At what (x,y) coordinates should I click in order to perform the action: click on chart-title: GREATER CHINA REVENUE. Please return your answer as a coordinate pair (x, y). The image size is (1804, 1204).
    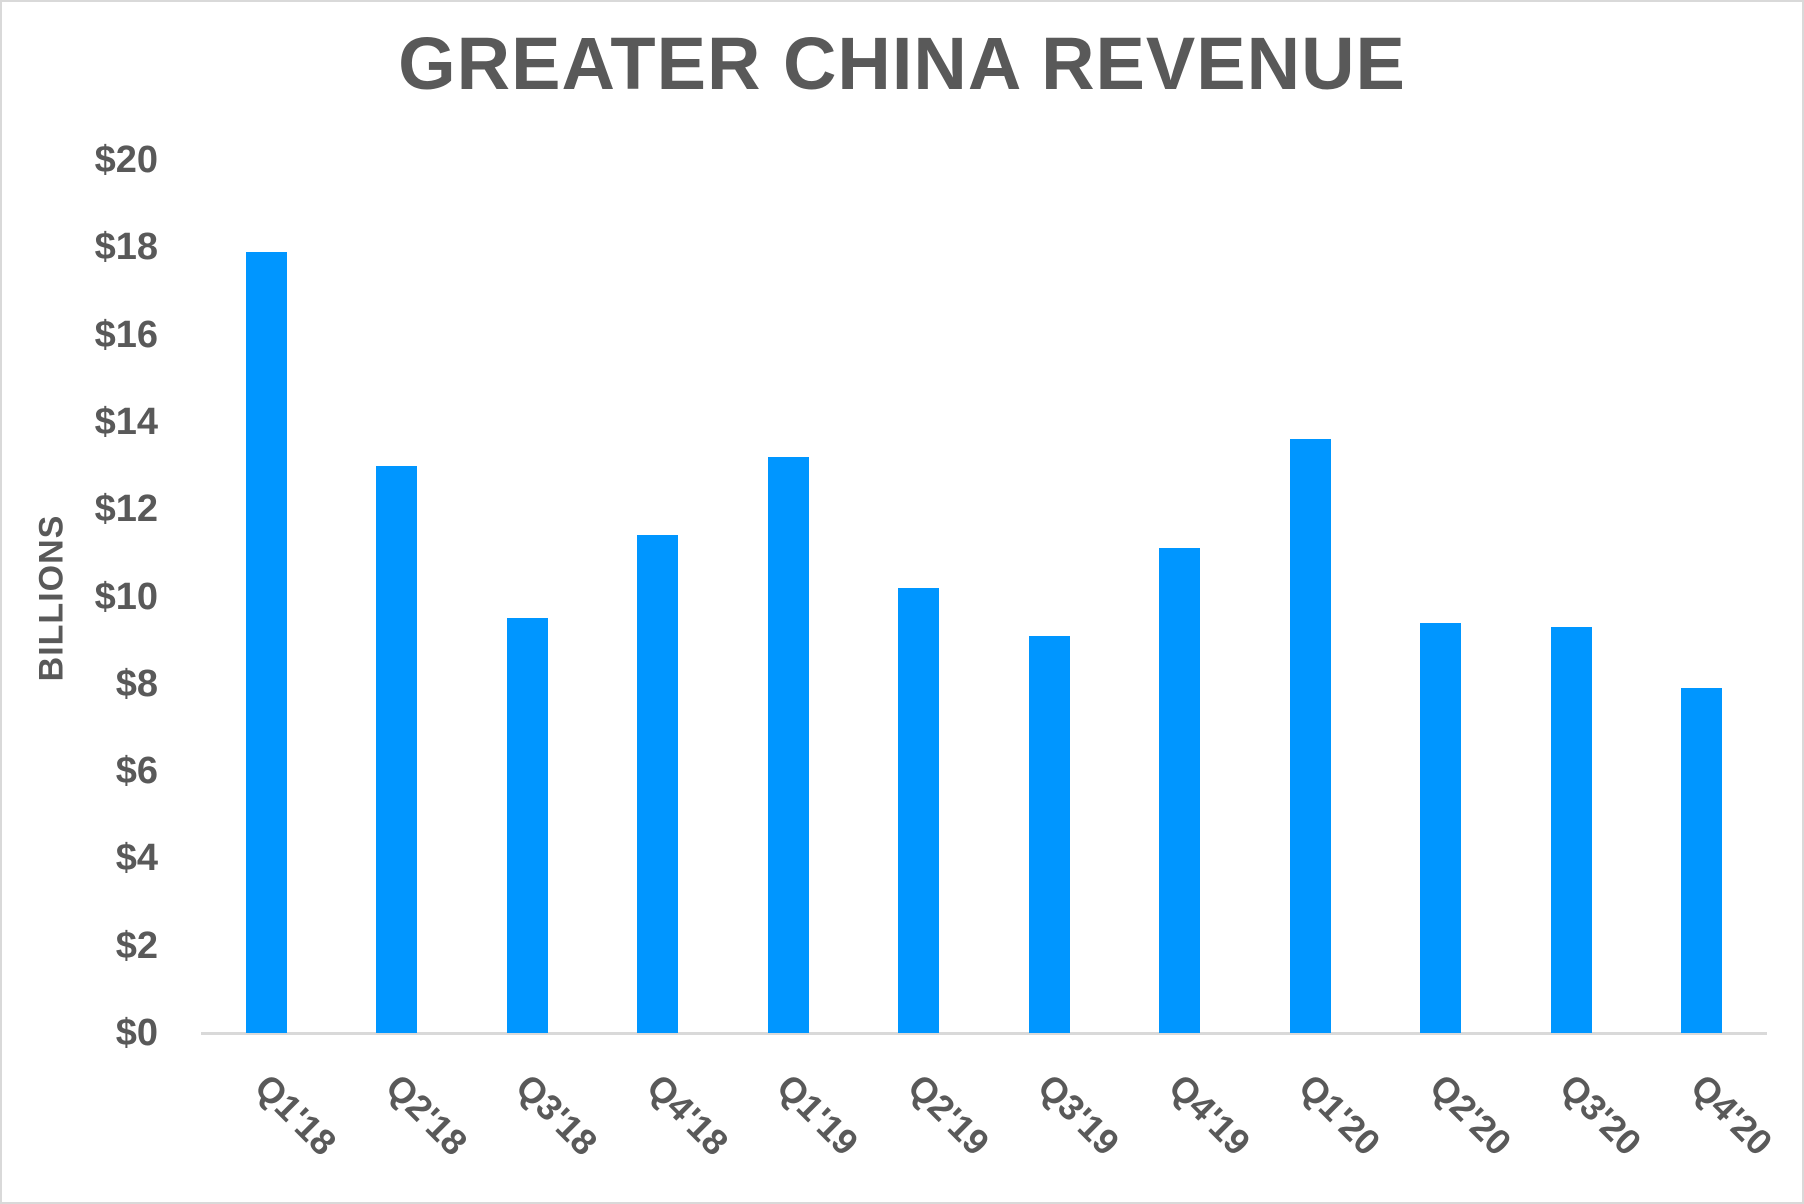
    Looking at the image, I should click on (902, 63).